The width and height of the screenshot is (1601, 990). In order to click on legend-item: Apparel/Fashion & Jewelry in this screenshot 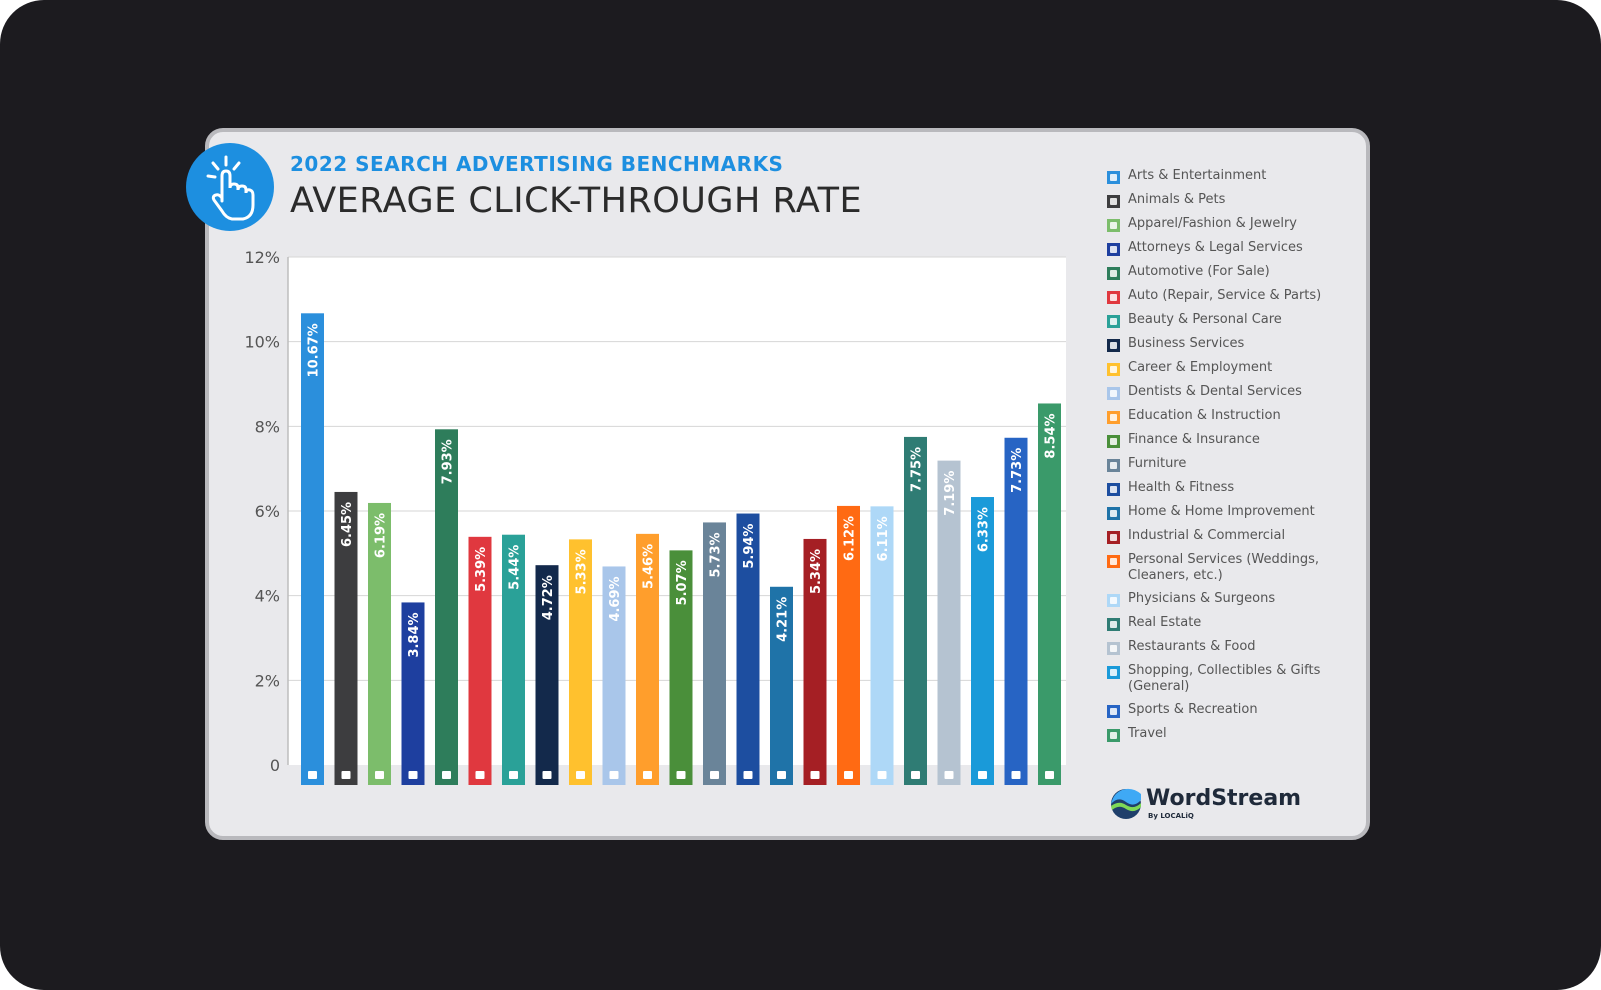, I will do `click(1232, 224)`.